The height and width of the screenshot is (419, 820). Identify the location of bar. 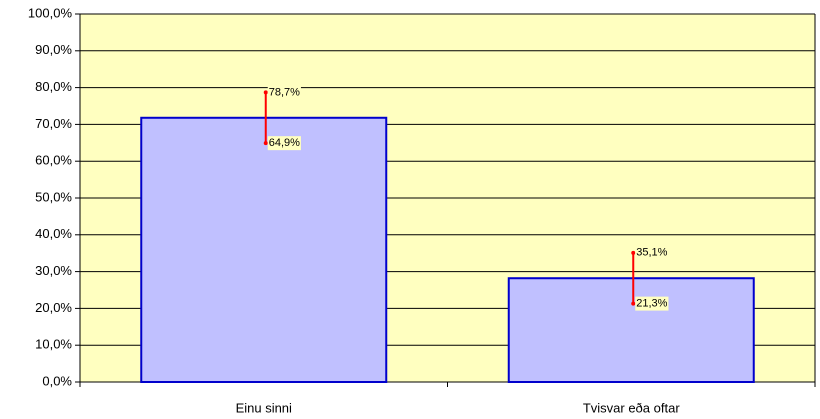
(631, 330).